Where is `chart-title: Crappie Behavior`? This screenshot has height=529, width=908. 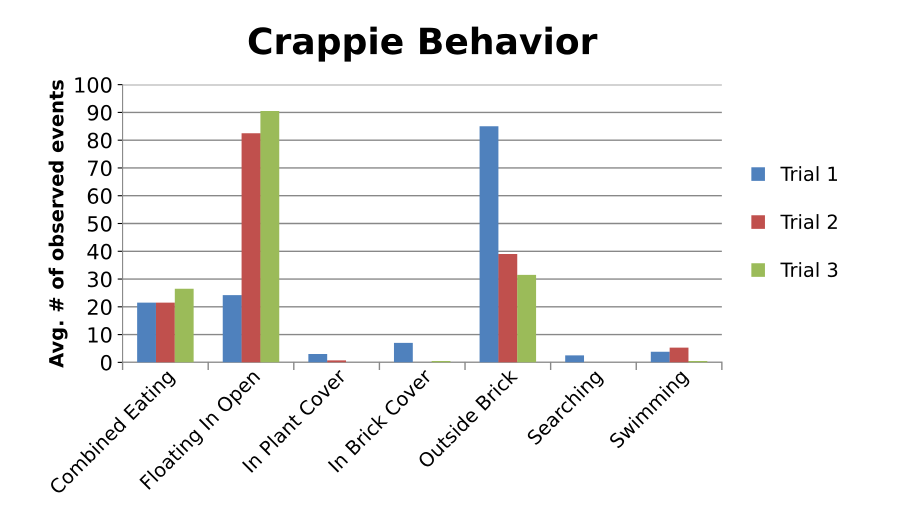
chart-title: Crappie Behavior is located at coordinates (423, 44).